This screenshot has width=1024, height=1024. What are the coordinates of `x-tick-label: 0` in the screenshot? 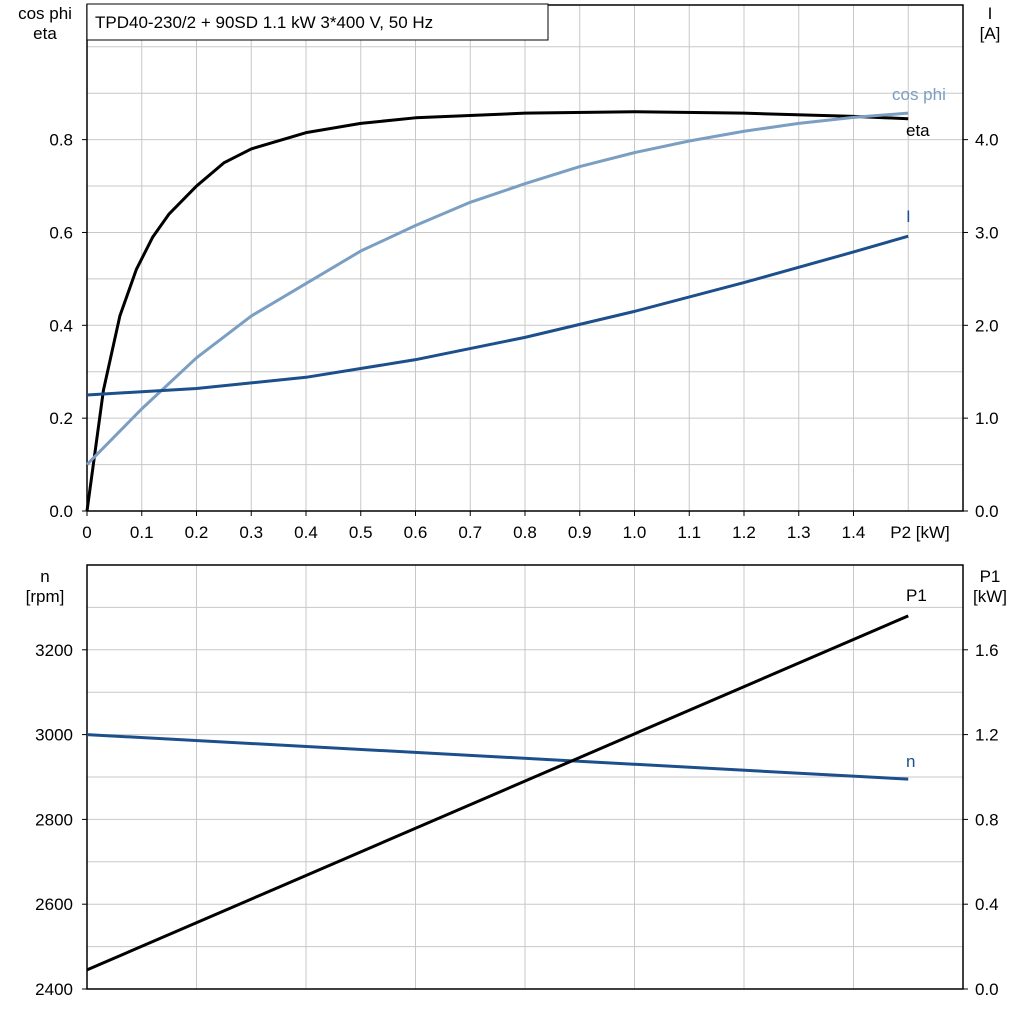 It's located at (86, 532).